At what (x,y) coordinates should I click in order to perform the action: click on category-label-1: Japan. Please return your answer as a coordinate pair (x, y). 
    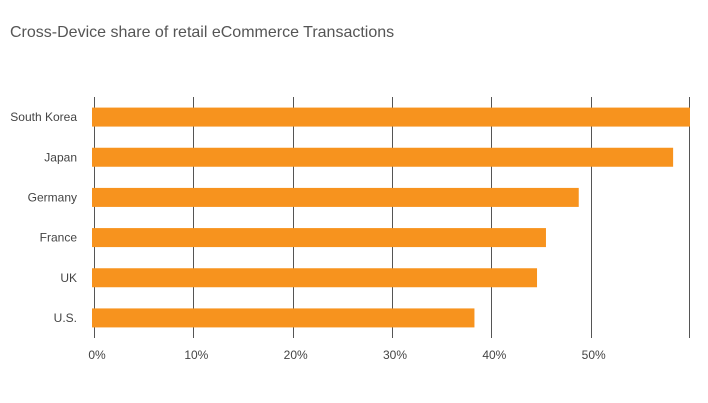
    Looking at the image, I should click on (60, 157).